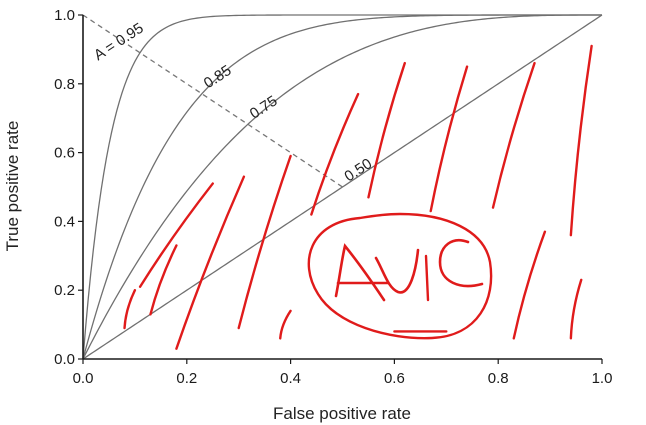 This screenshot has width=646, height=425. What do you see at coordinates (218, 77) in the screenshot?
I see `curve-label-085: 0.85` at bounding box center [218, 77].